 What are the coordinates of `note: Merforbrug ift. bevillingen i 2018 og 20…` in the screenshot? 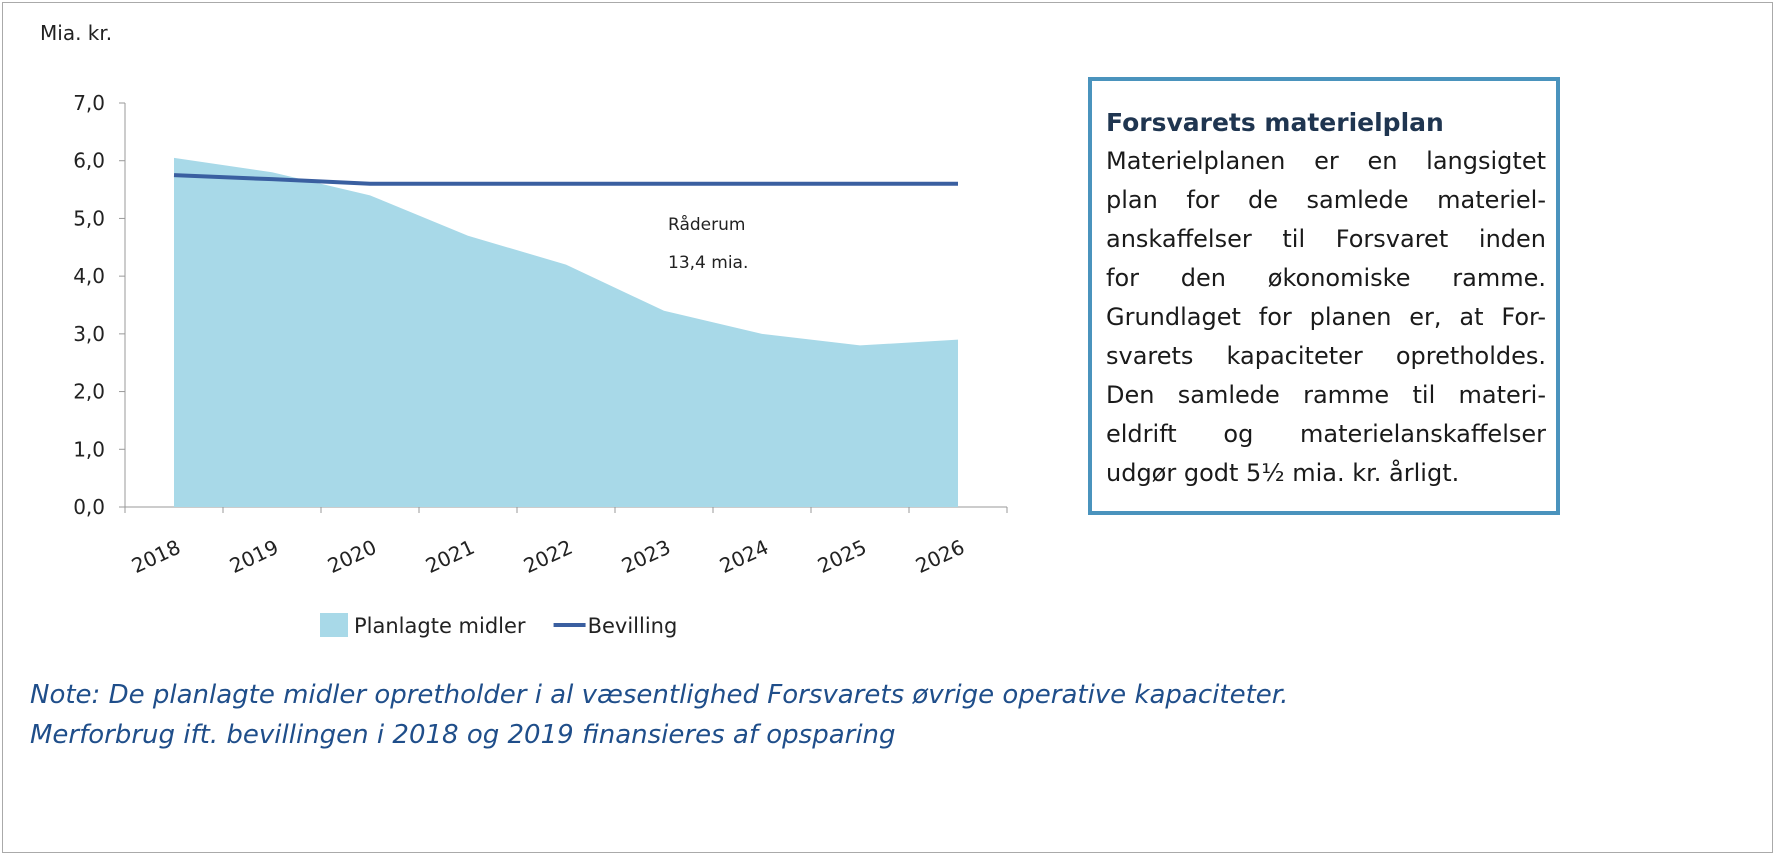 It's located at (463, 735).